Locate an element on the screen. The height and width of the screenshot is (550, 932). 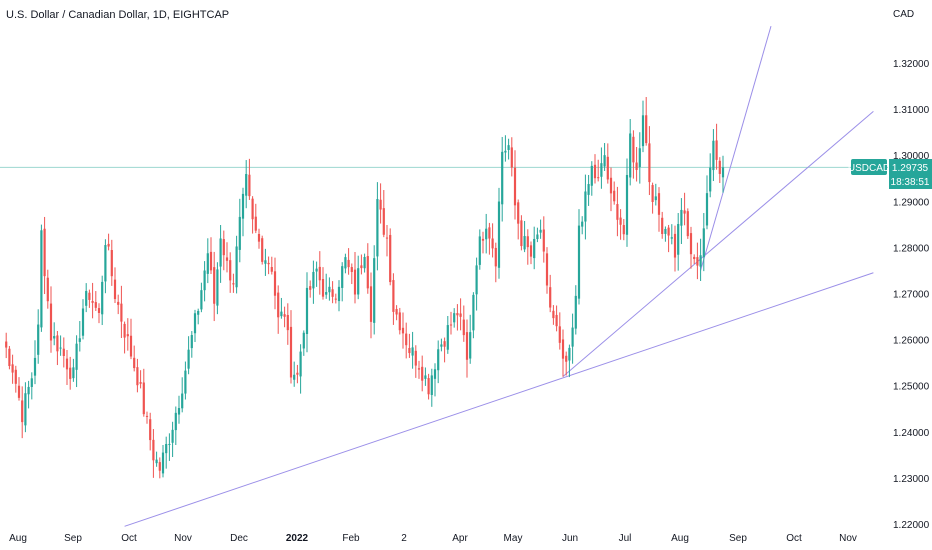
trendline is located at coordinates (736, 148).